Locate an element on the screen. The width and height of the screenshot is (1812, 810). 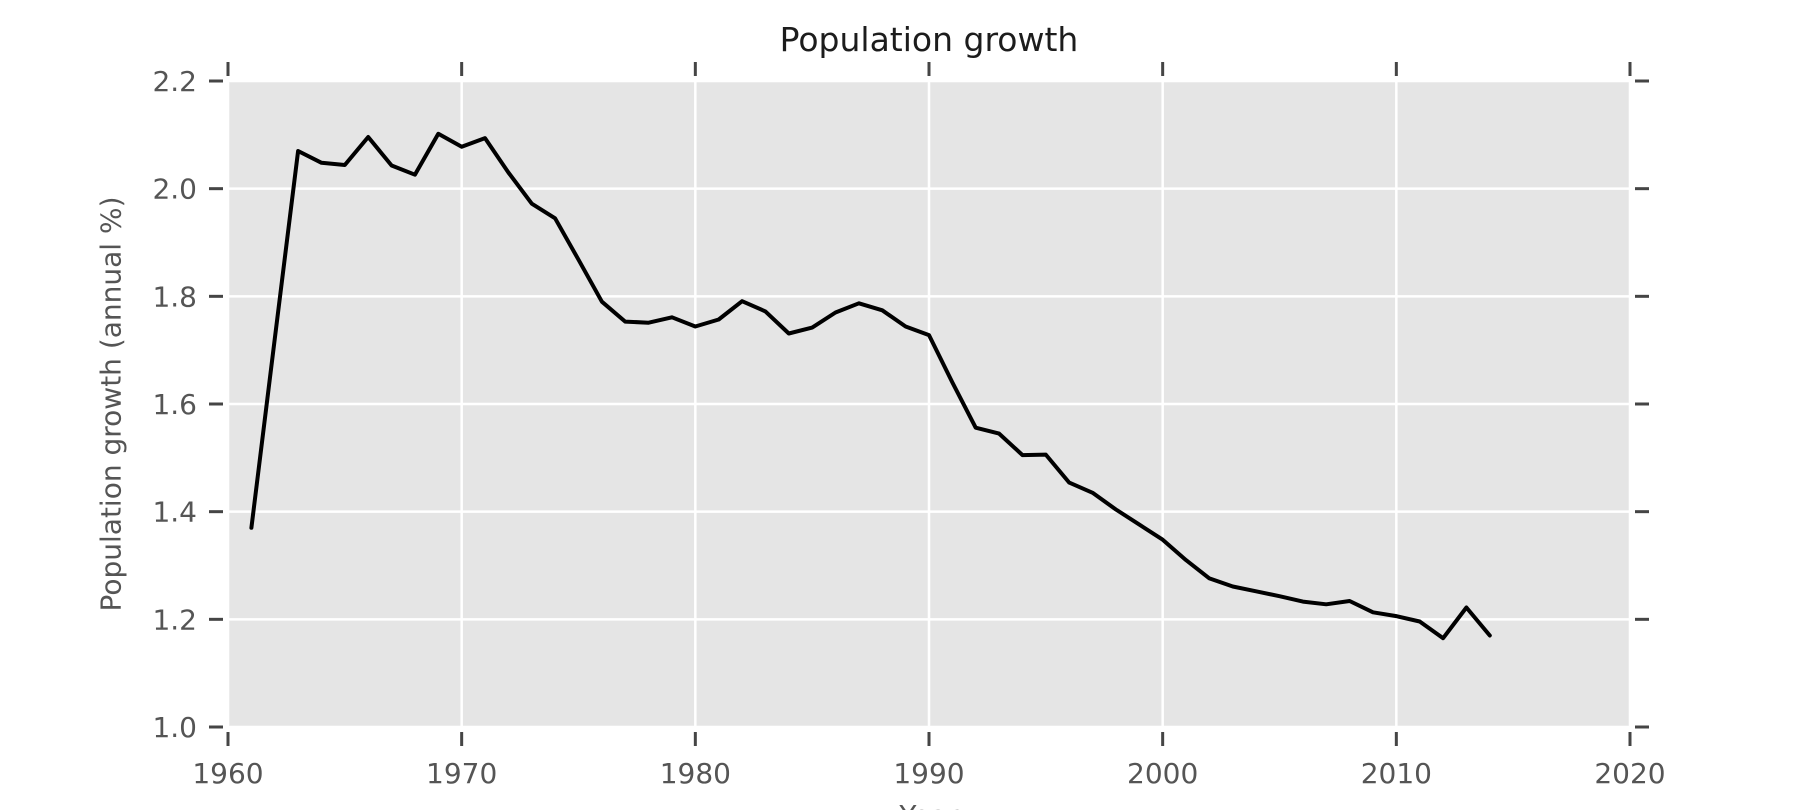
x-tick-label: 1990 is located at coordinates (928, 773).